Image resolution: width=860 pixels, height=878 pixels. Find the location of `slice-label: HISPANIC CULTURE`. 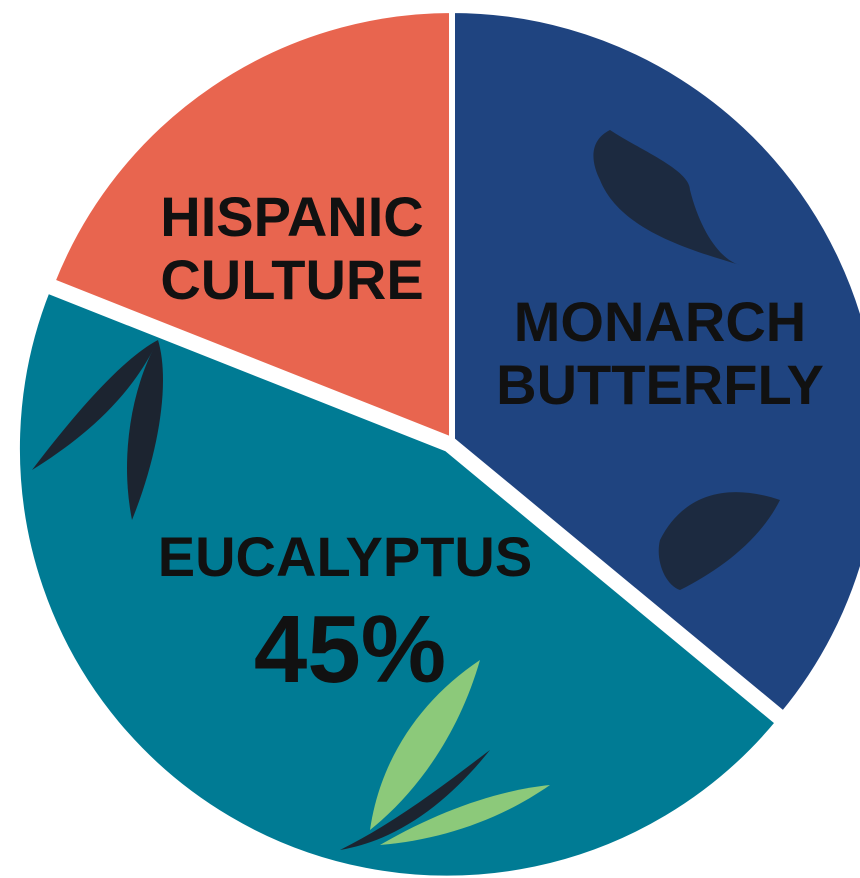

slice-label: HISPANIC CULTURE is located at coordinates (292, 248).